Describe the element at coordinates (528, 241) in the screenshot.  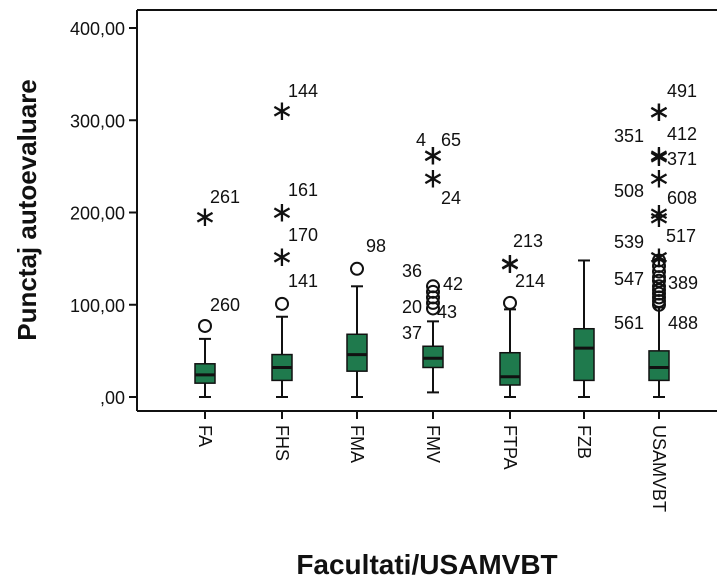
I see `outlier-label: 213` at that location.